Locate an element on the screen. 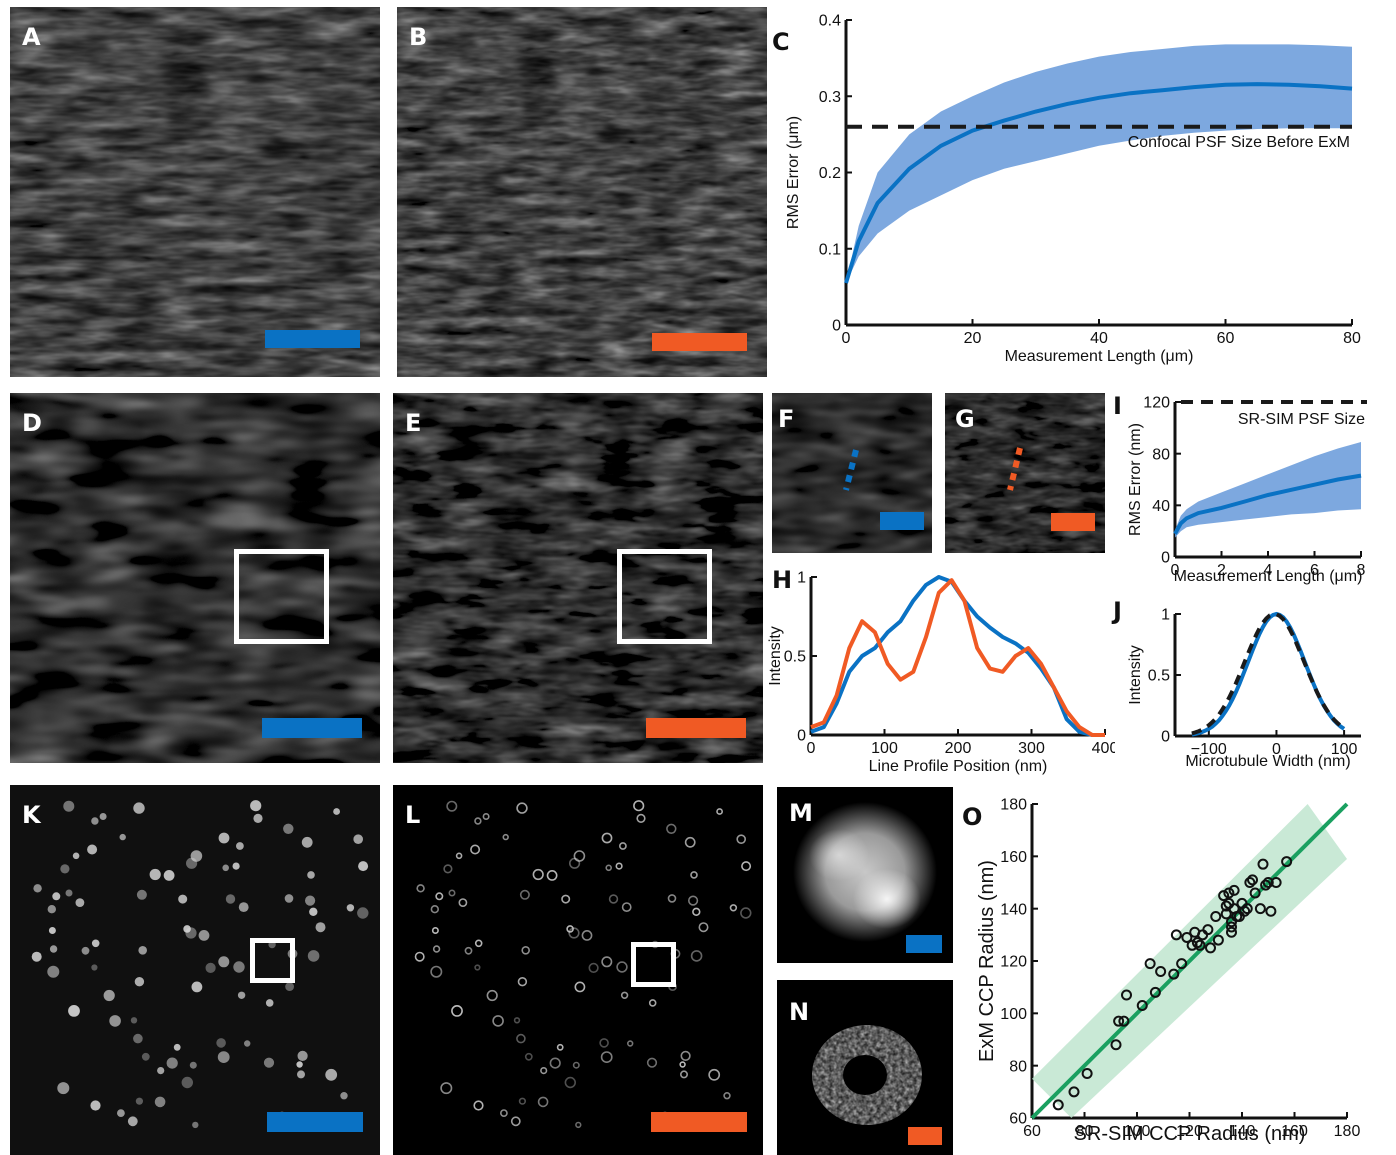 This screenshot has width=1396, height=1155. roi-box is located at coordinates (272, 960).